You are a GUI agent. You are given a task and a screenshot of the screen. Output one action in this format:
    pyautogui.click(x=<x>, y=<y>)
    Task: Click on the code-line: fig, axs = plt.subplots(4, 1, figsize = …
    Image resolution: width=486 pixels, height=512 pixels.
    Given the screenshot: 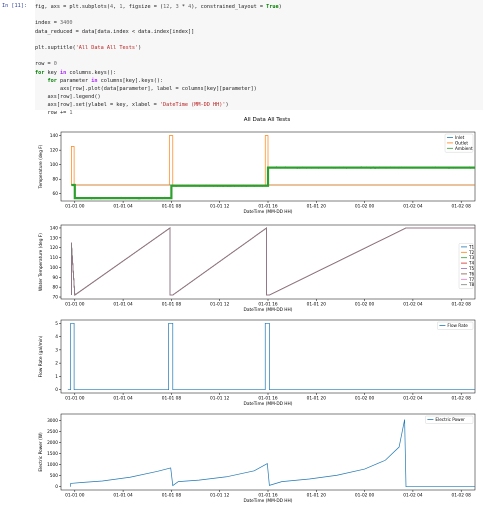 What is the action you would take?
    pyautogui.click(x=255, y=7)
    